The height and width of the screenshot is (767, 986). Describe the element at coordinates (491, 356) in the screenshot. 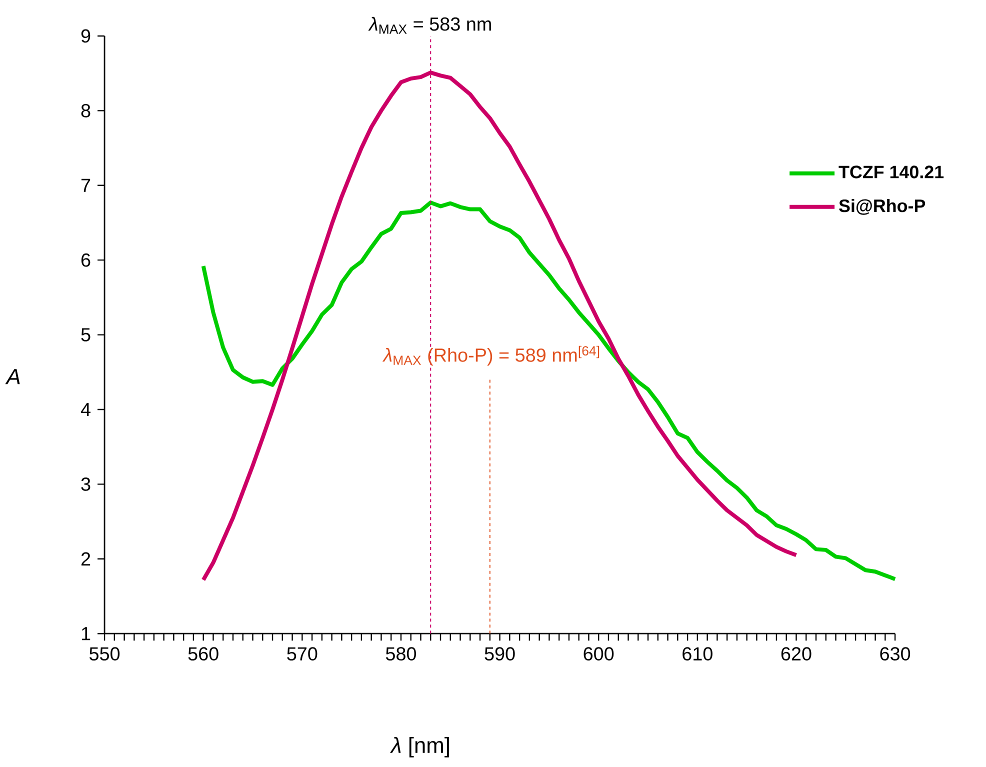

I see `ref-line-label: λ$_{MAX}$ (Rho-P) = 589 nm$^{[64]}$` at that location.